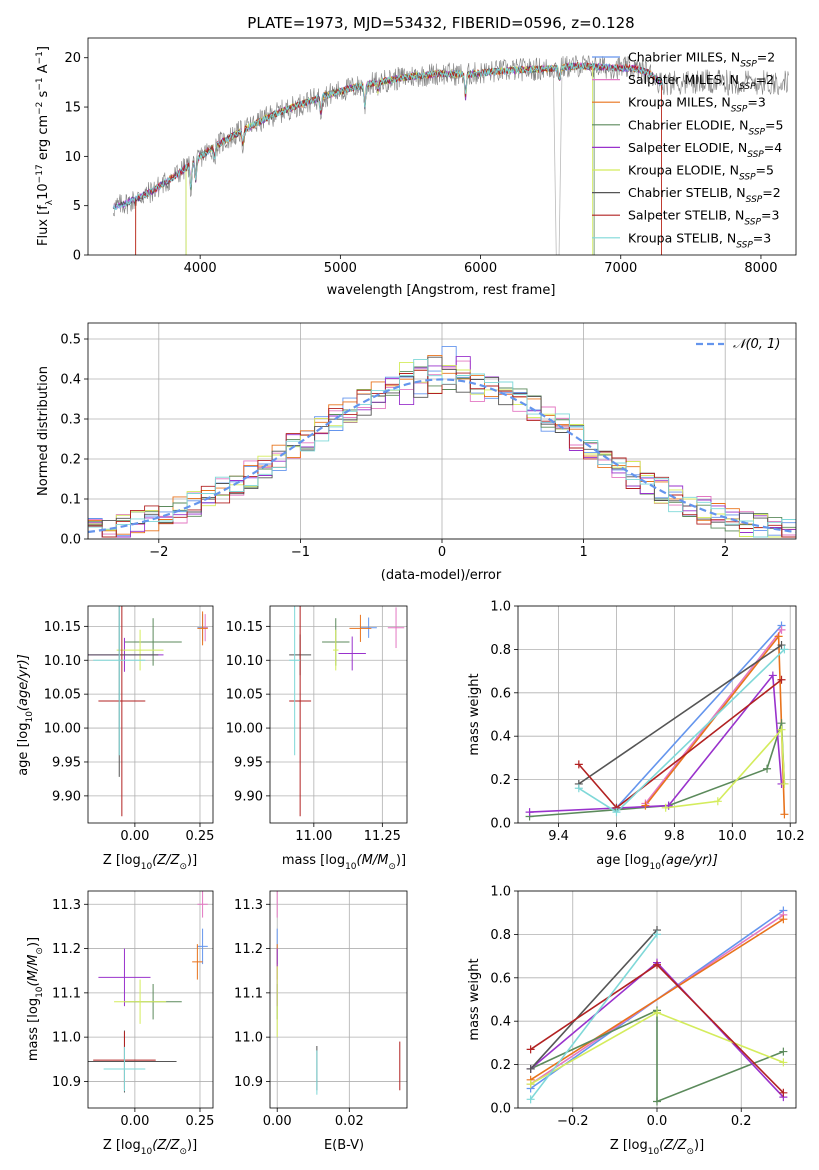  I want to click on y-tick-label: 10.10, so click(62, 661).